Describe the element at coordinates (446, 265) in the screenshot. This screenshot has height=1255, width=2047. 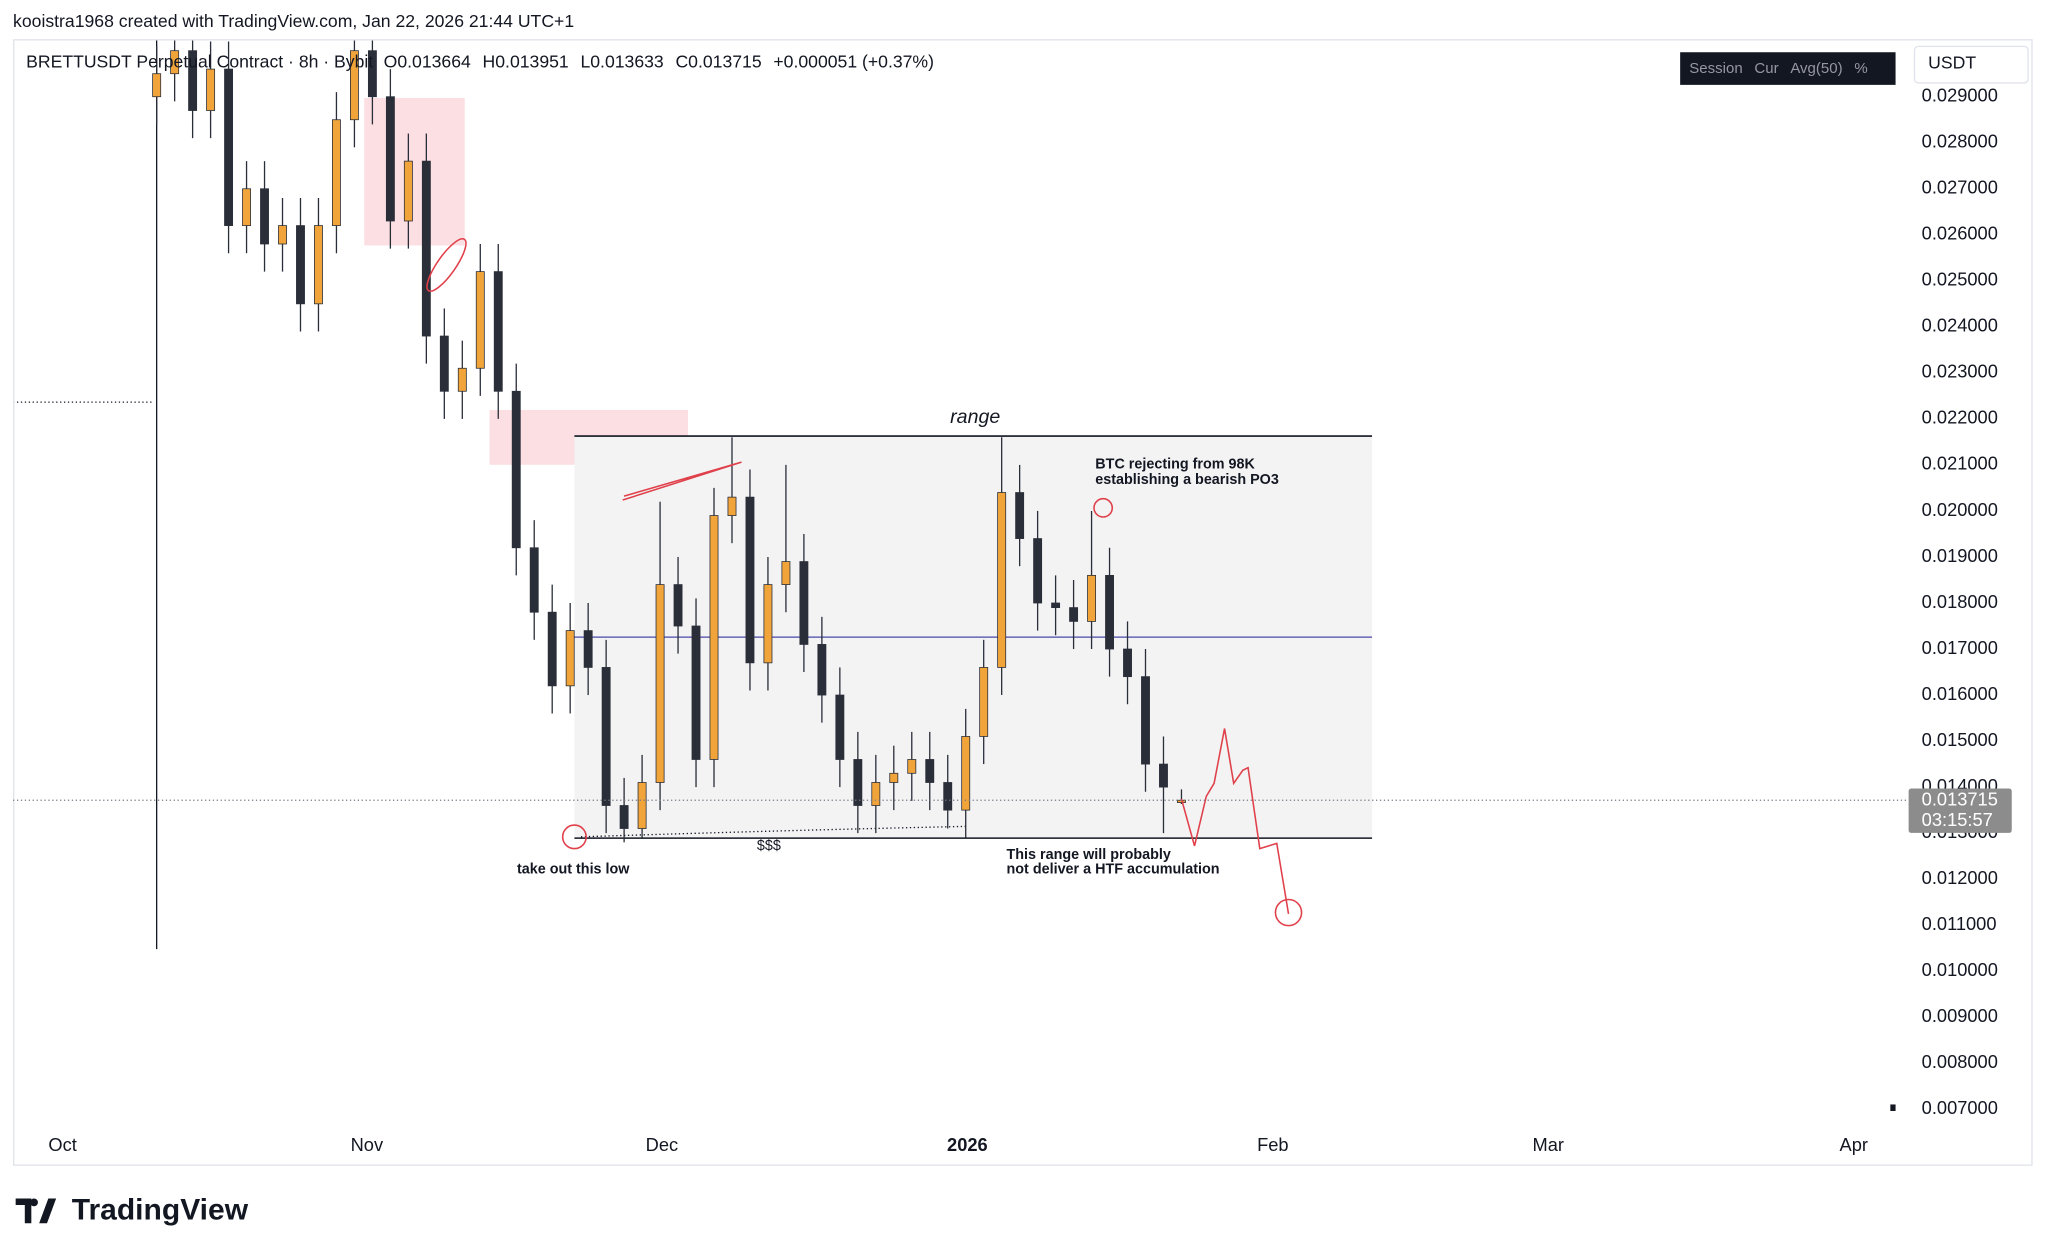
I see `highlight-ellipse` at that location.